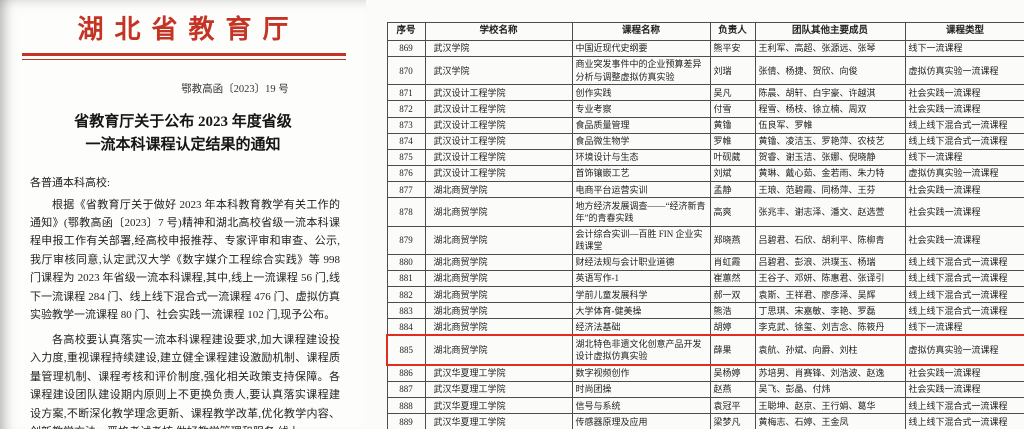  I want to click on cell-team: 李克武、徐玺、刘吉念、陈筱丹, so click(830, 327).